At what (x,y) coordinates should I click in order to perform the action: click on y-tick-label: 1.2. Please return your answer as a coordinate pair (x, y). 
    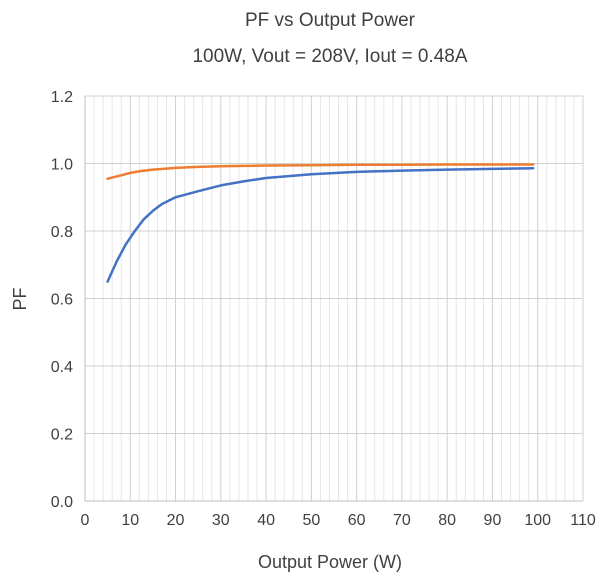
    Looking at the image, I should click on (62, 97).